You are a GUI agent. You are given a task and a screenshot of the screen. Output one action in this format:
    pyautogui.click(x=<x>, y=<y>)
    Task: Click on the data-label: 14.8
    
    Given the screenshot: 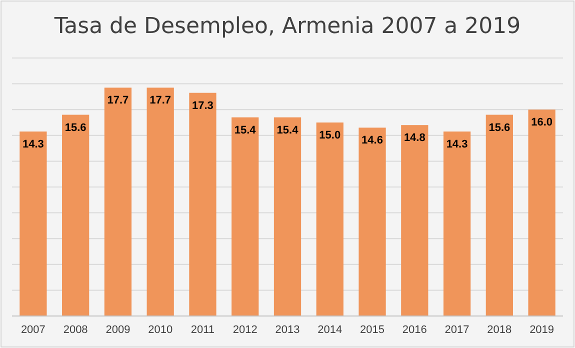 What is the action you would take?
    pyautogui.click(x=415, y=138)
    